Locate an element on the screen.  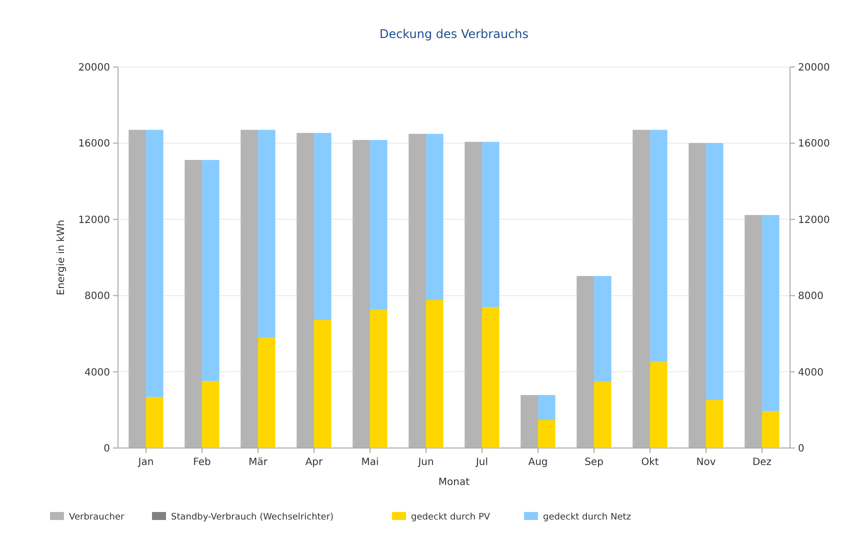
y-axis-title: Energie in kWh is located at coordinates (61, 258).